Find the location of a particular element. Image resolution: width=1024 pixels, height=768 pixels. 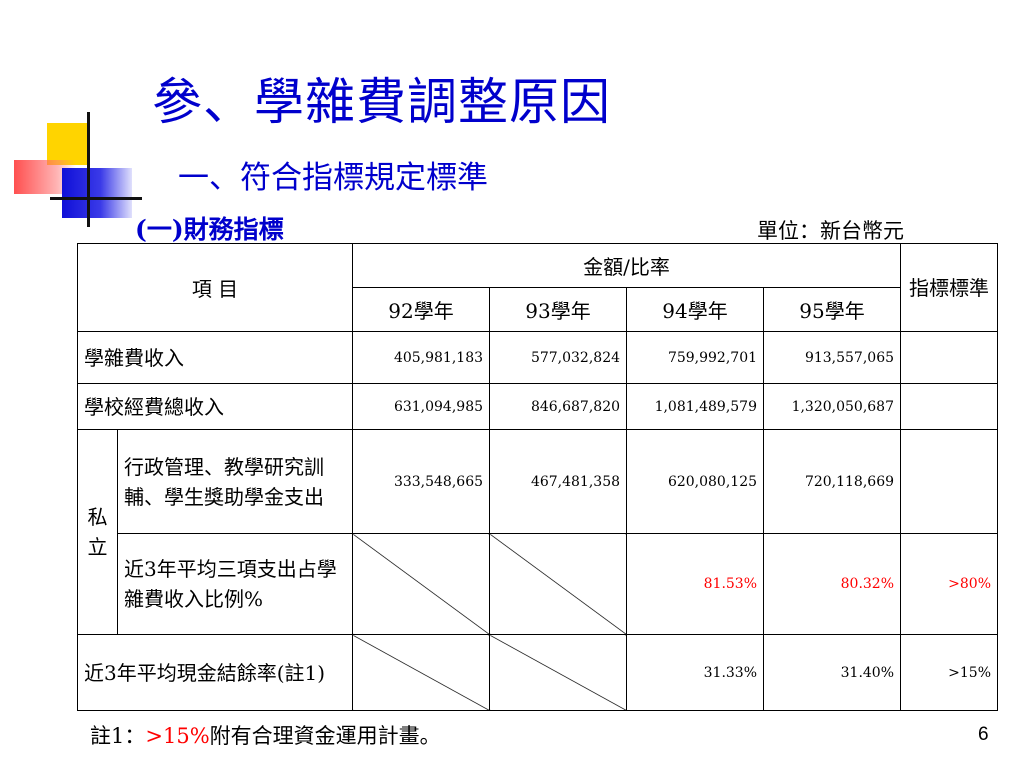

row-label: 行政管理、教學研究訓輔、學生獎助學金支出 is located at coordinates (235, 481).